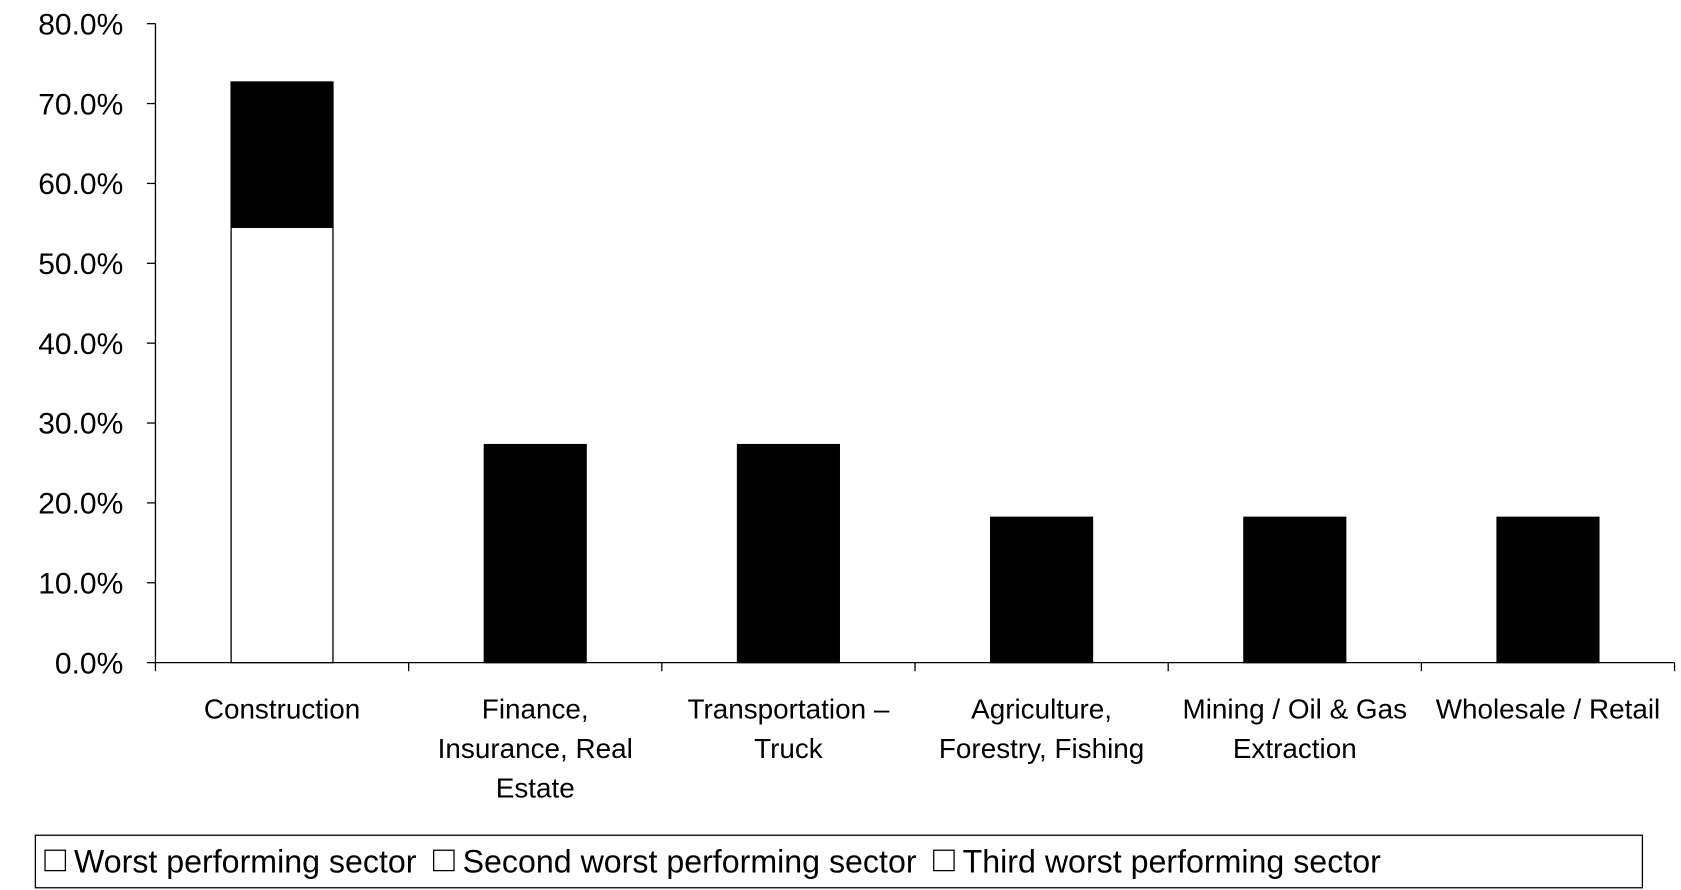  What do you see at coordinates (80, 104) in the screenshot?
I see `y-tick-label: 70.0%` at bounding box center [80, 104].